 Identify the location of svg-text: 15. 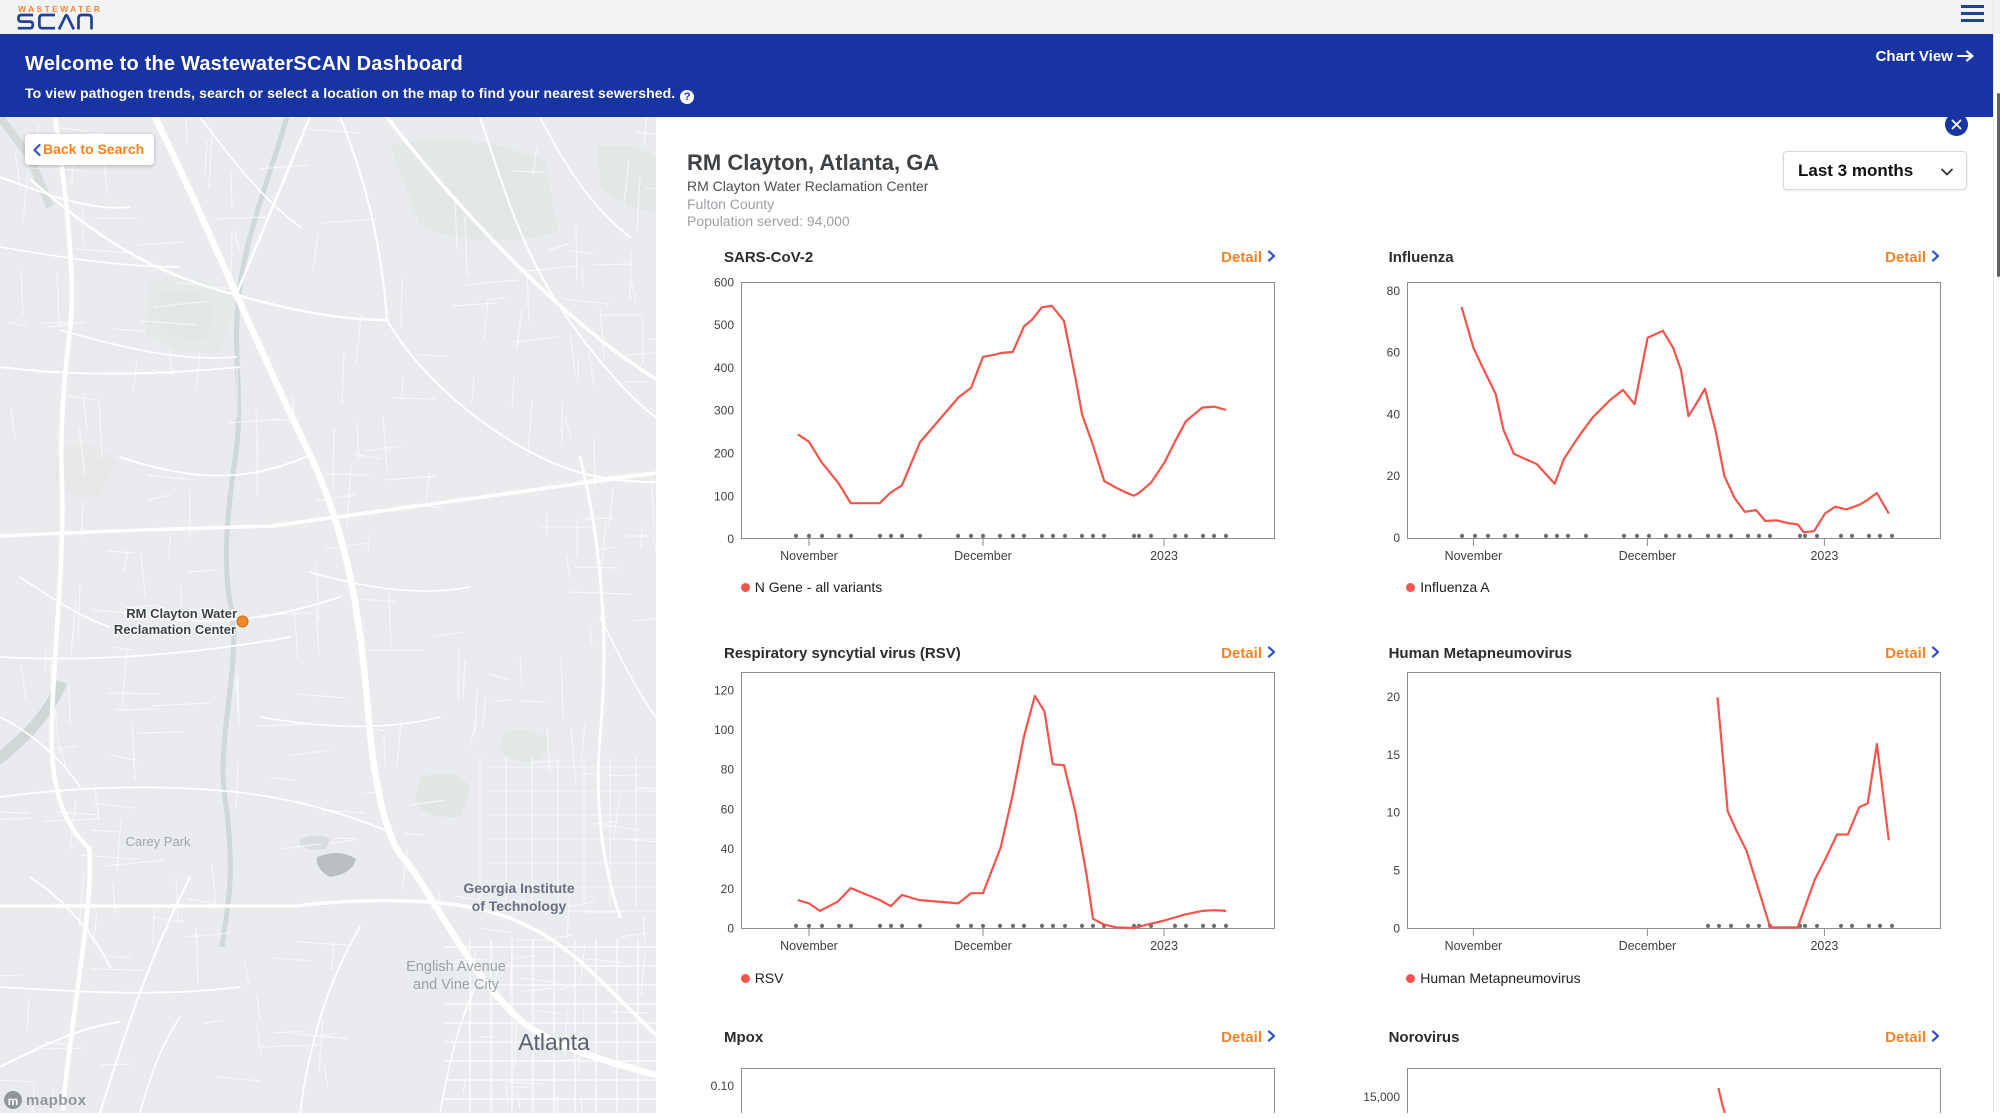
(1393, 754).